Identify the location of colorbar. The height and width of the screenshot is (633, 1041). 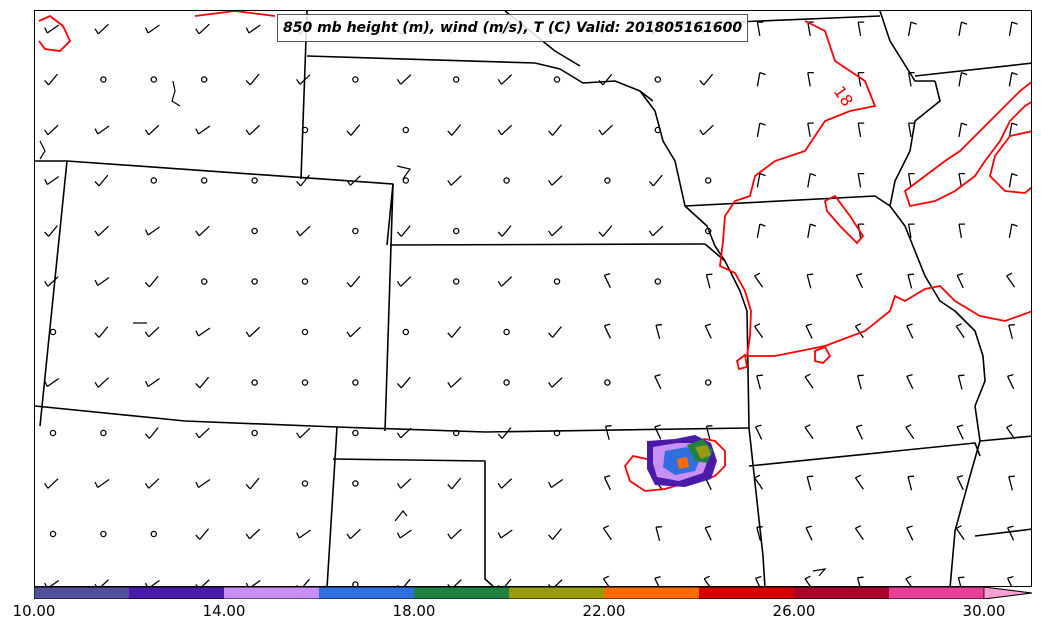
(533, 593).